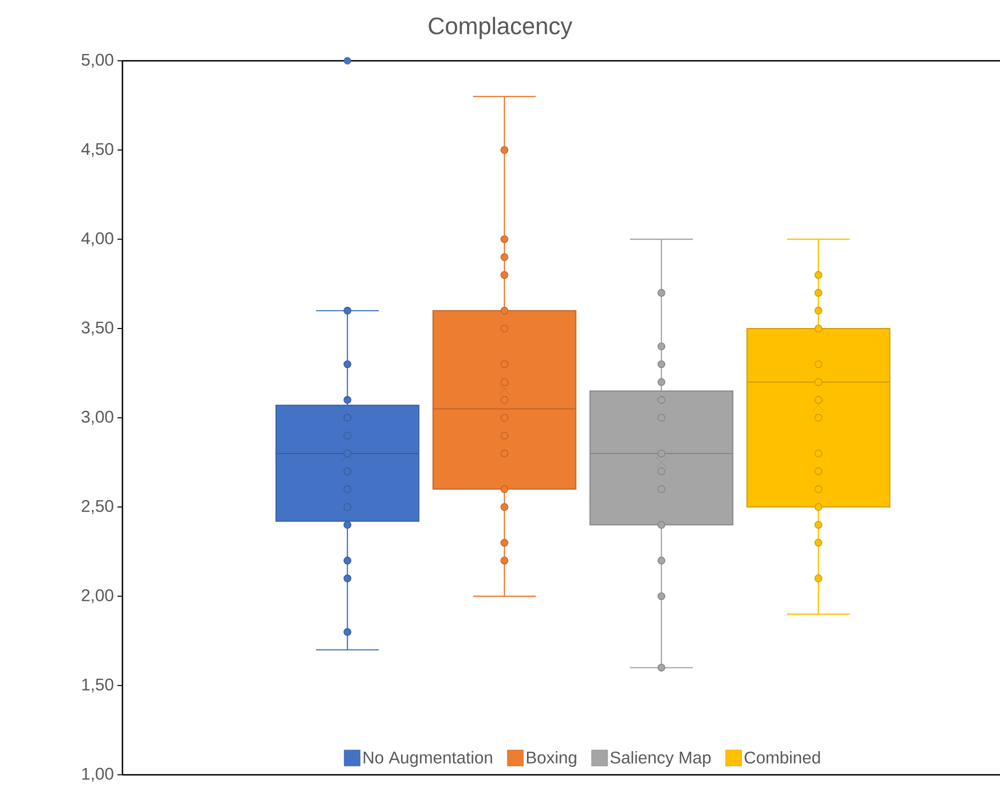 This screenshot has width=1000, height=798. Describe the element at coordinates (551, 759) in the screenshot. I see `legend-label: Boxing` at that location.